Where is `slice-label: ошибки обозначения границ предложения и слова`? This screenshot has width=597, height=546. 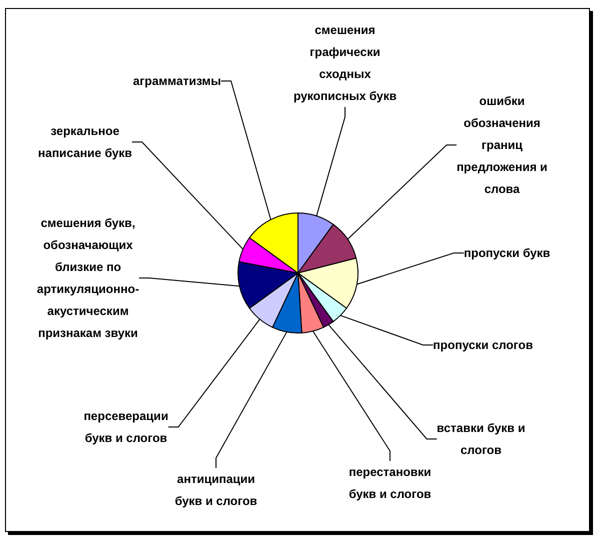 slice-label: ошибки обозначения границ предложения и слова is located at coordinates (502, 145).